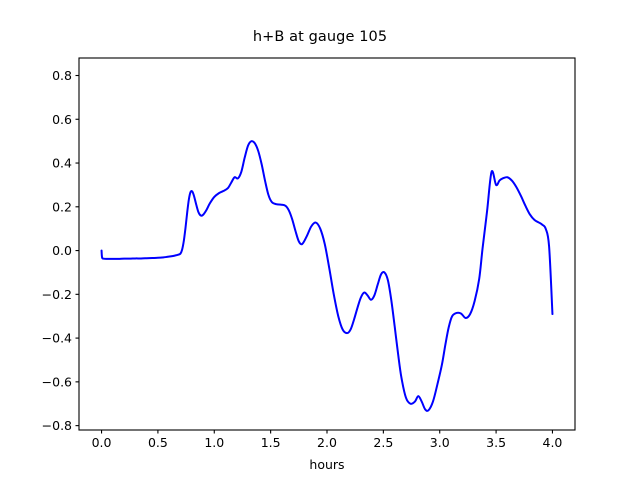 The width and height of the screenshot is (640, 480). I want to click on x-tick-label: 0.0, so click(102, 442).